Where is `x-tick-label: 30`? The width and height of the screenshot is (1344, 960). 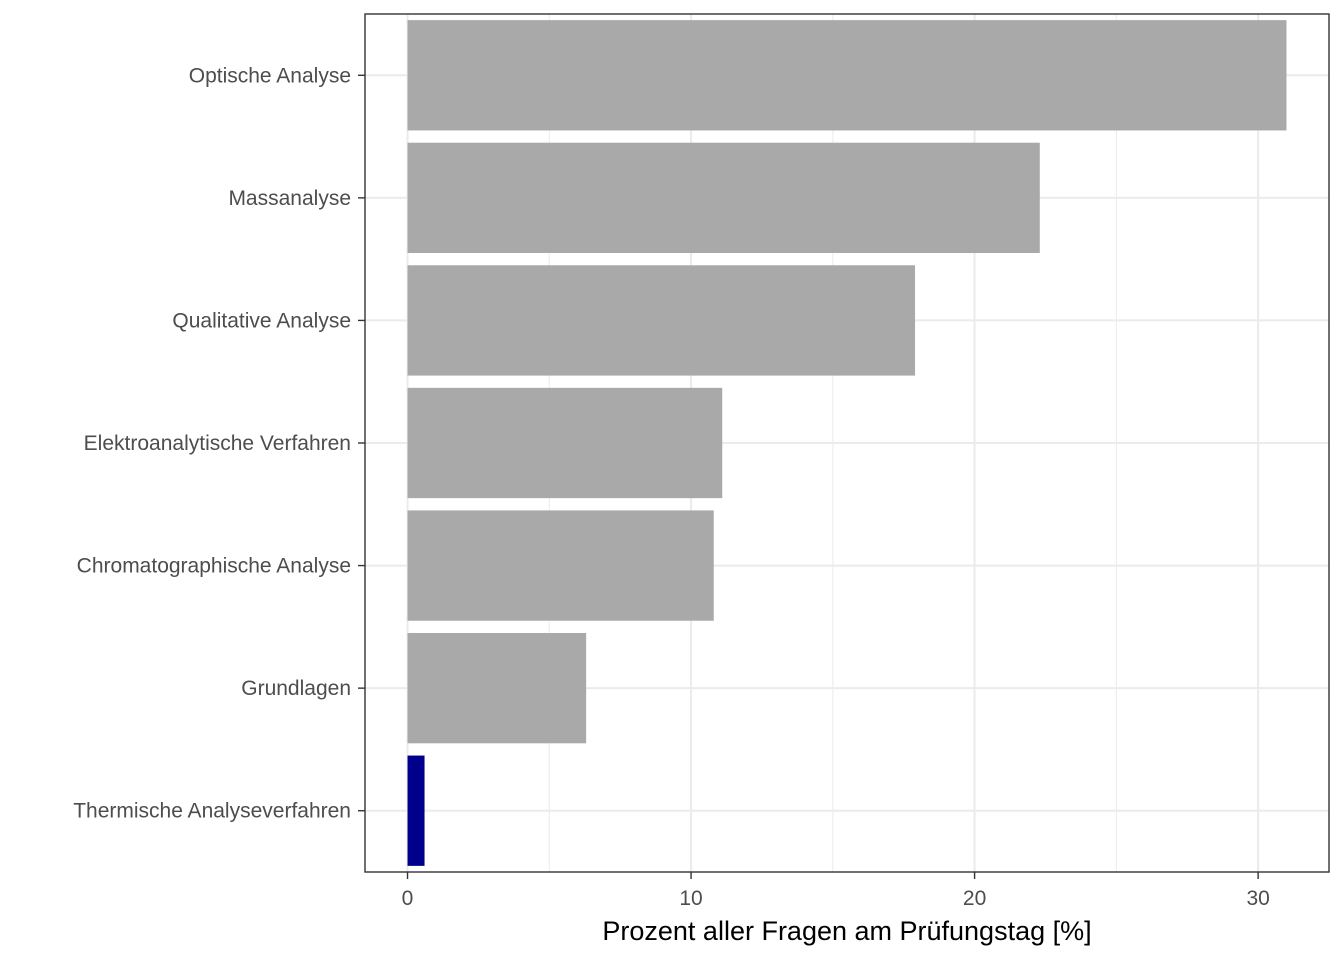
x-tick-label: 30 is located at coordinates (1257, 898).